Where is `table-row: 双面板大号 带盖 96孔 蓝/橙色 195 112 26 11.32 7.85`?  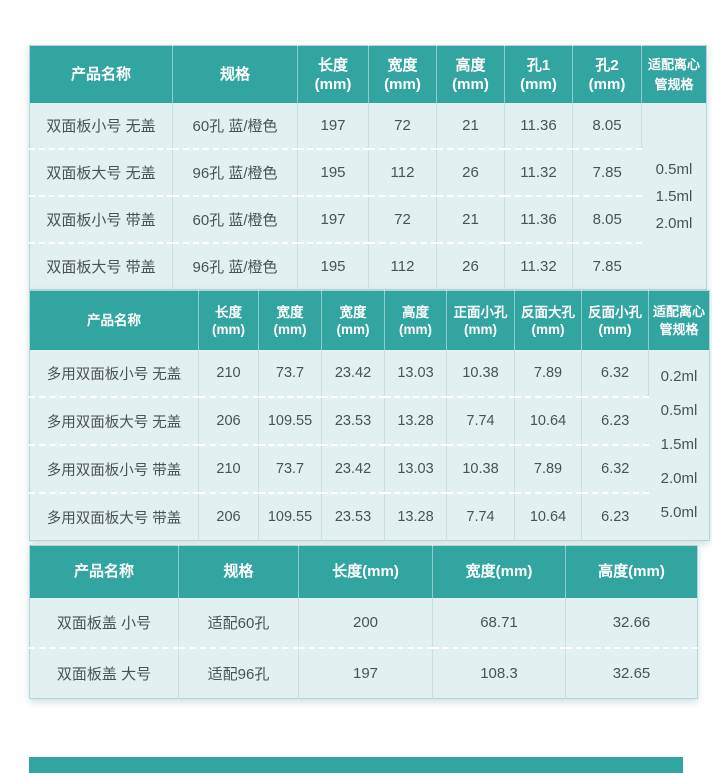 table-row: 双面板大号 带盖 96孔 蓝/橙色 195 112 26 11.32 7.85 is located at coordinates (368, 266).